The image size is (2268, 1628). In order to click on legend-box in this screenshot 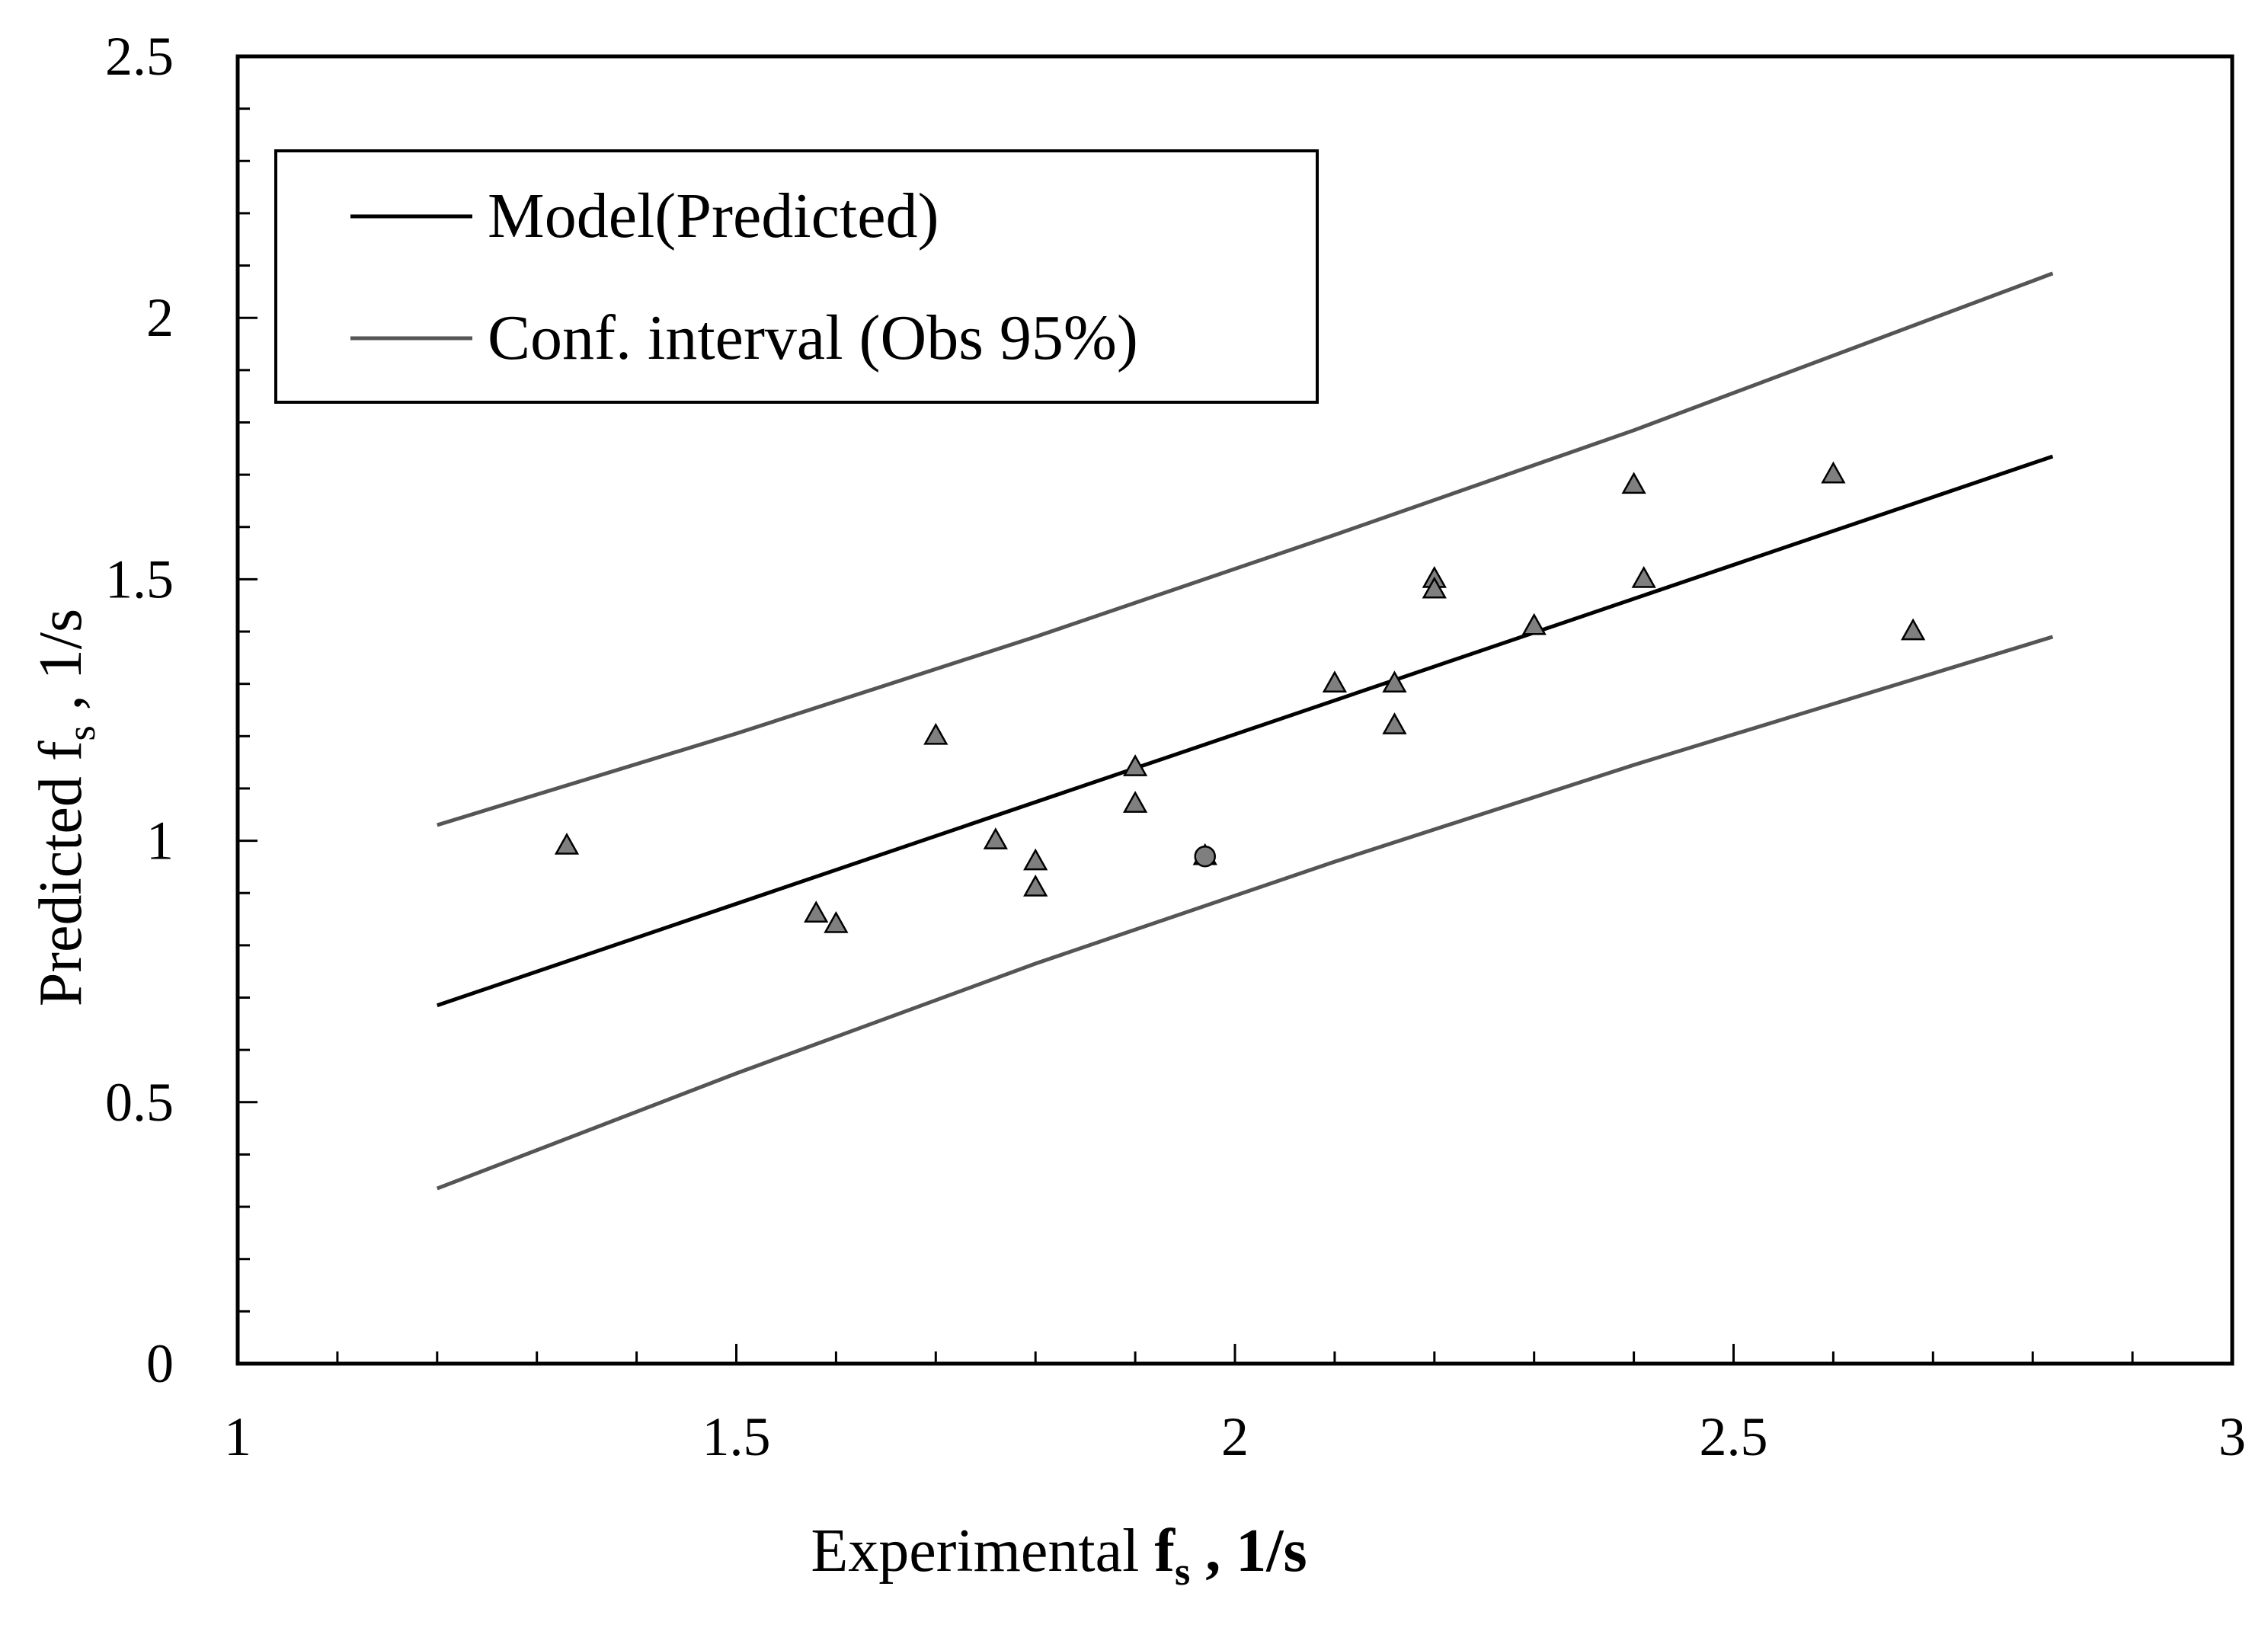, I will do `click(796, 276)`.